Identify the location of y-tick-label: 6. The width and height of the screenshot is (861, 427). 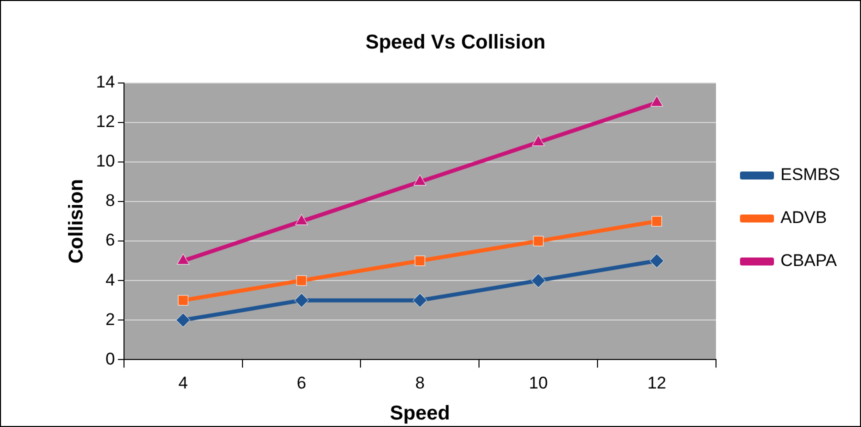
(110, 240).